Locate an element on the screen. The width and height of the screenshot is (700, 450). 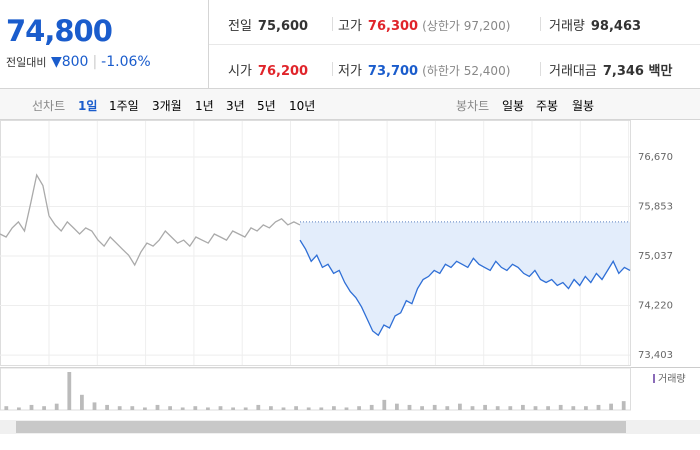
change-amount: ▼800 is located at coordinates (69, 62).